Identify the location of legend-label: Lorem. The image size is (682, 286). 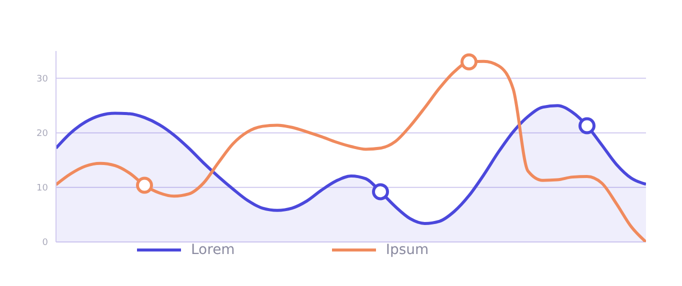
(213, 250).